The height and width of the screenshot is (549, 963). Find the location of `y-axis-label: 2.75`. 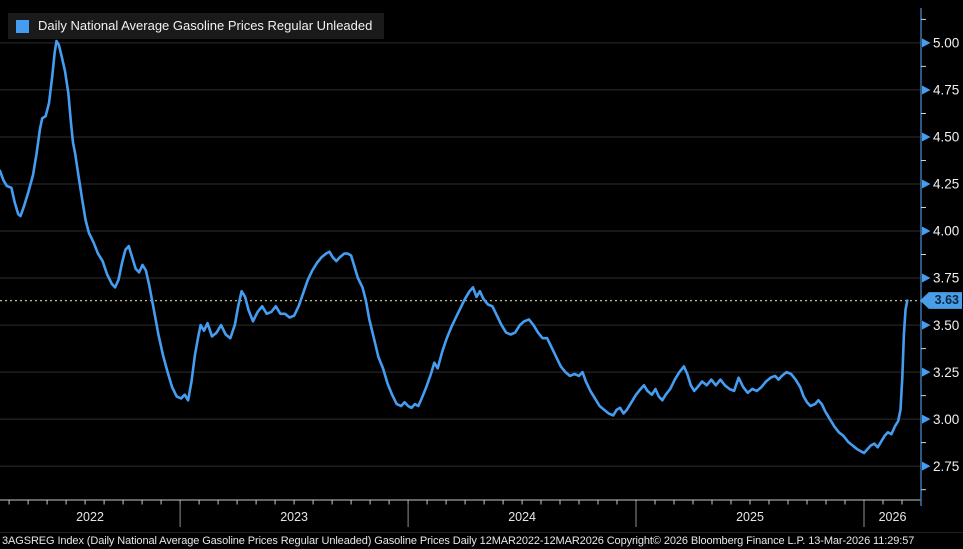

y-axis-label: 2.75 is located at coordinates (946, 466).